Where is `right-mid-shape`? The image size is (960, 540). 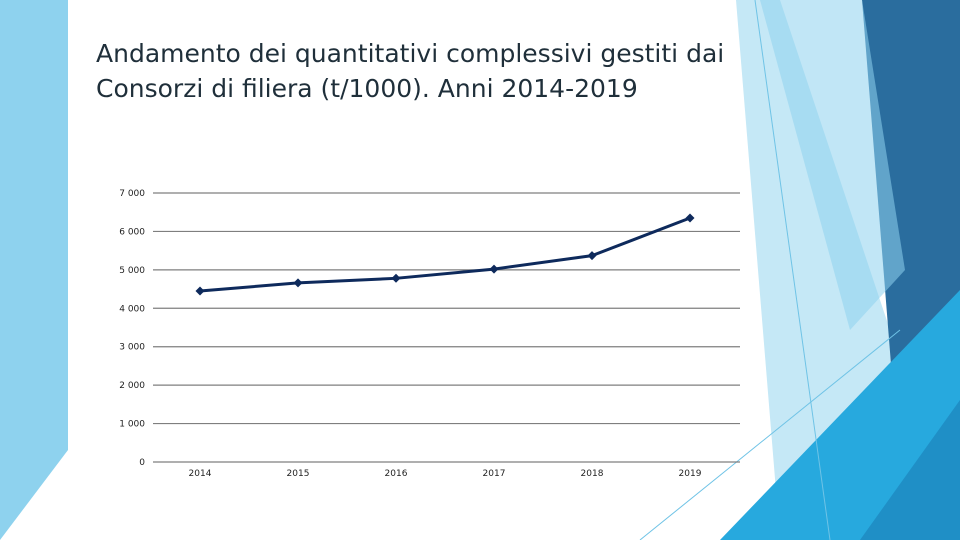 right-mid-shape is located at coordinates (910, 470).